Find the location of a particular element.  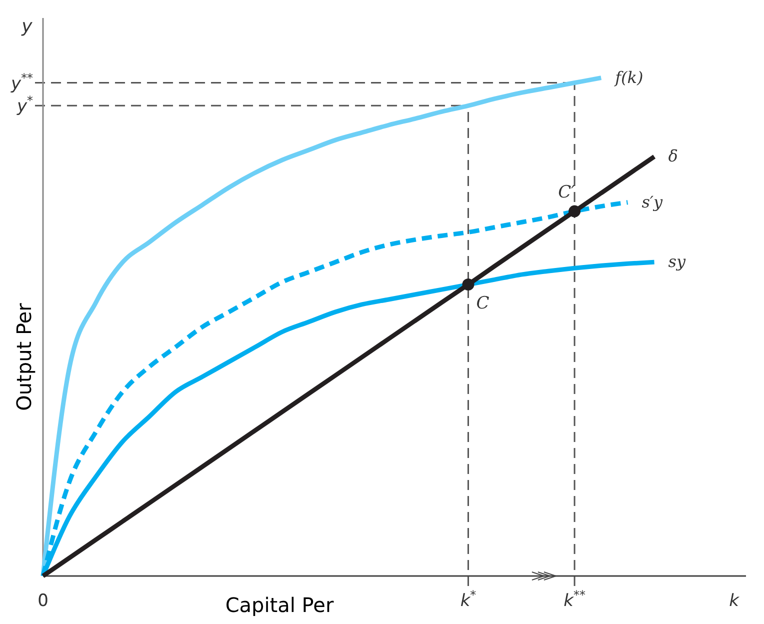

annotation: C is located at coordinates (483, 304).